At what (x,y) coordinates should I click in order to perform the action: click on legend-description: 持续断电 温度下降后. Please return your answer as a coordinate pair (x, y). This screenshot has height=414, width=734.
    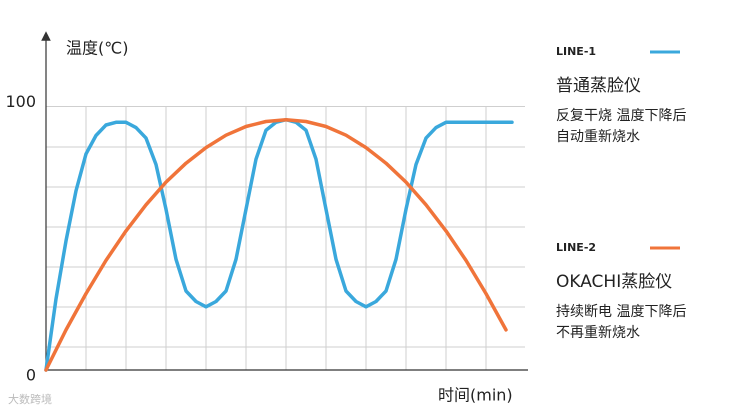
    Looking at the image, I should click on (621, 311).